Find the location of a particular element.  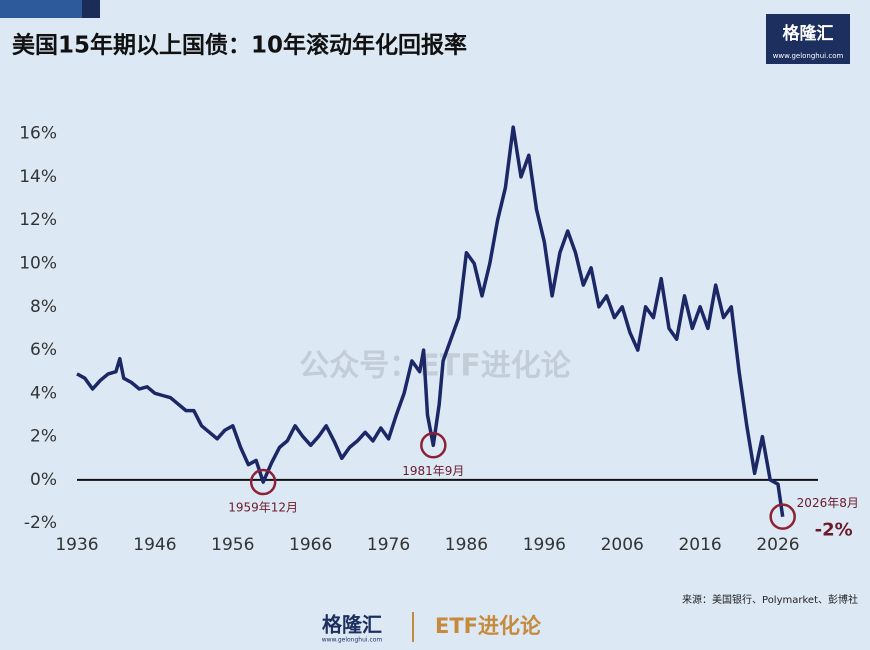

x-tick-label: 1956 is located at coordinates (232, 545).